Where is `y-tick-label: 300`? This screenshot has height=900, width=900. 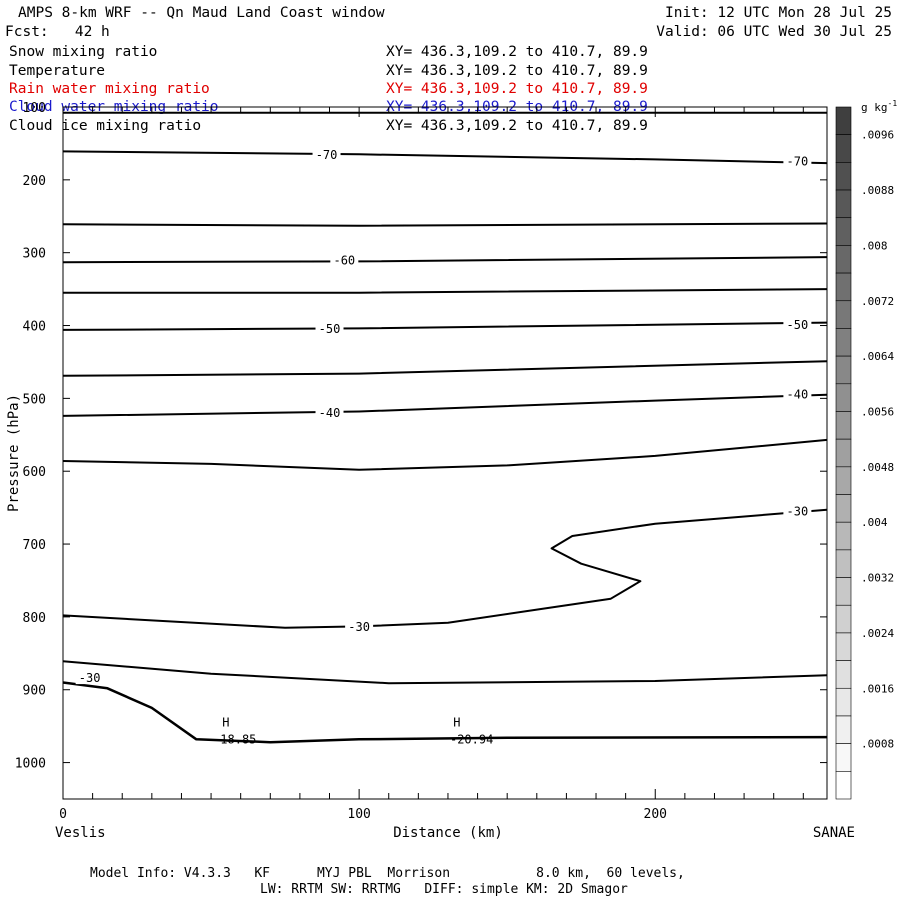
y-tick-label: 300 is located at coordinates (34, 254).